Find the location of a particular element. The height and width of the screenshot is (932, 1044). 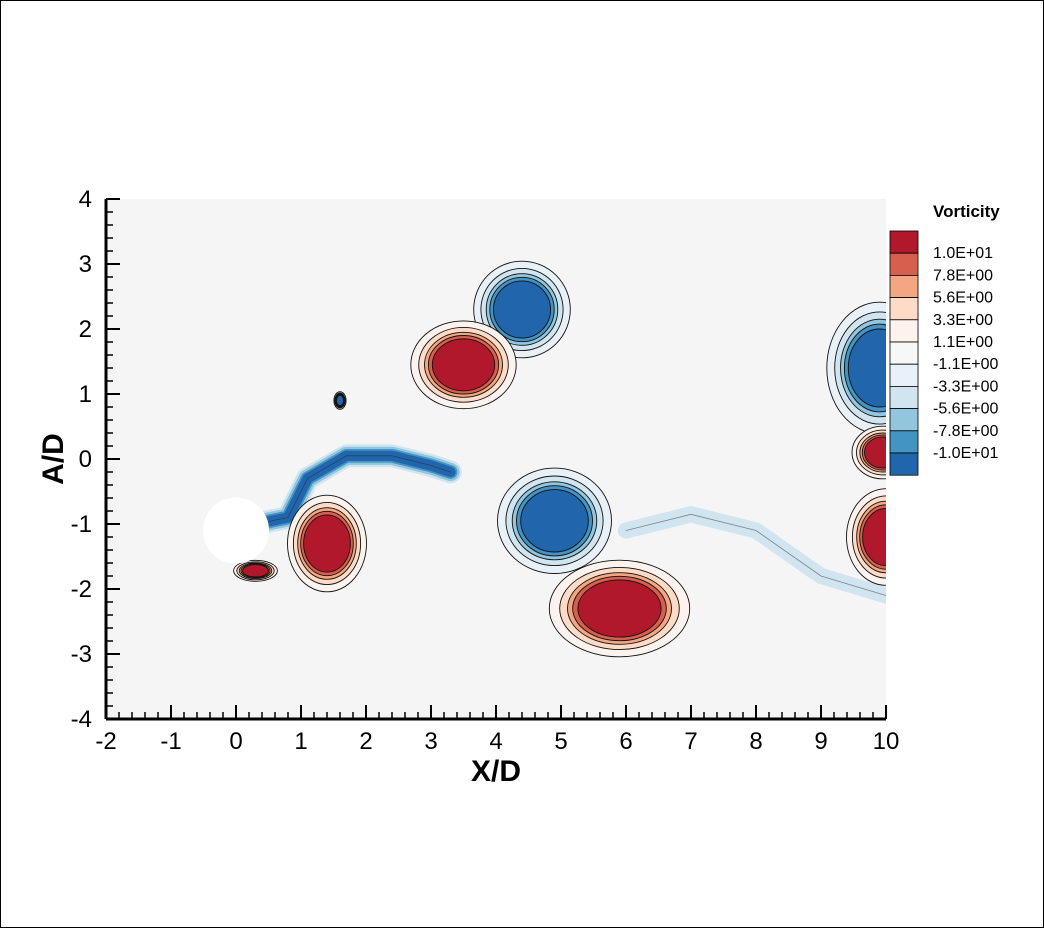

y-tick-label: 4 is located at coordinates (85, 199).